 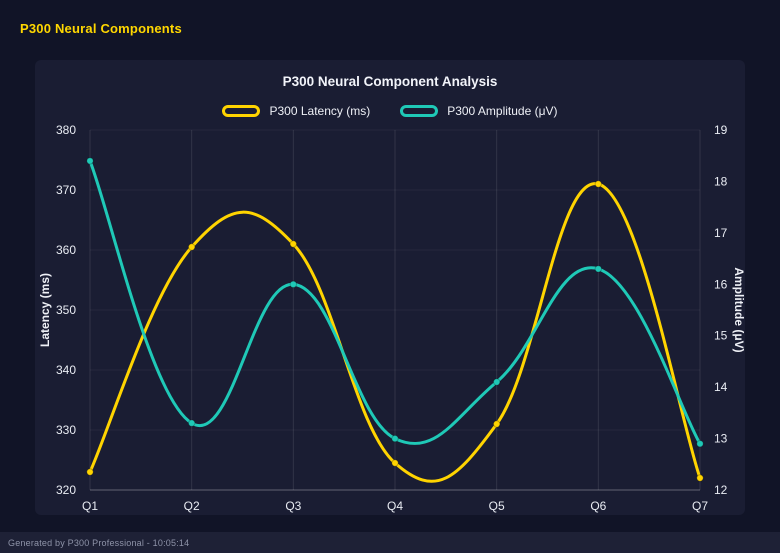 I want to click on svg-text: 15, so click(x=721, y=336).